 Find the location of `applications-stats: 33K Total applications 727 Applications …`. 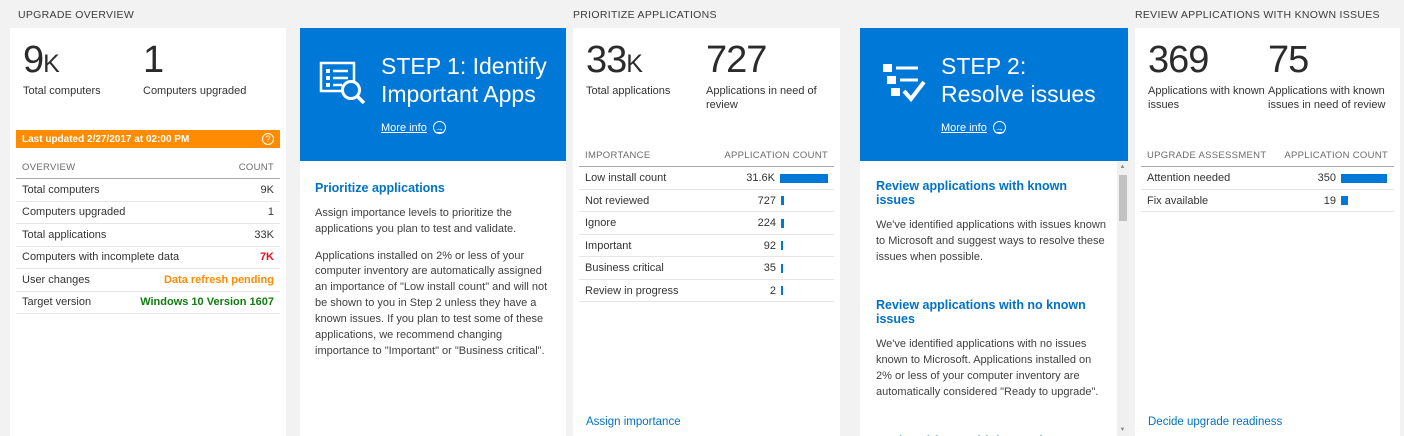

applications-stats: 33K Total applications 727 Applications … is located at coordinates (706, 70).